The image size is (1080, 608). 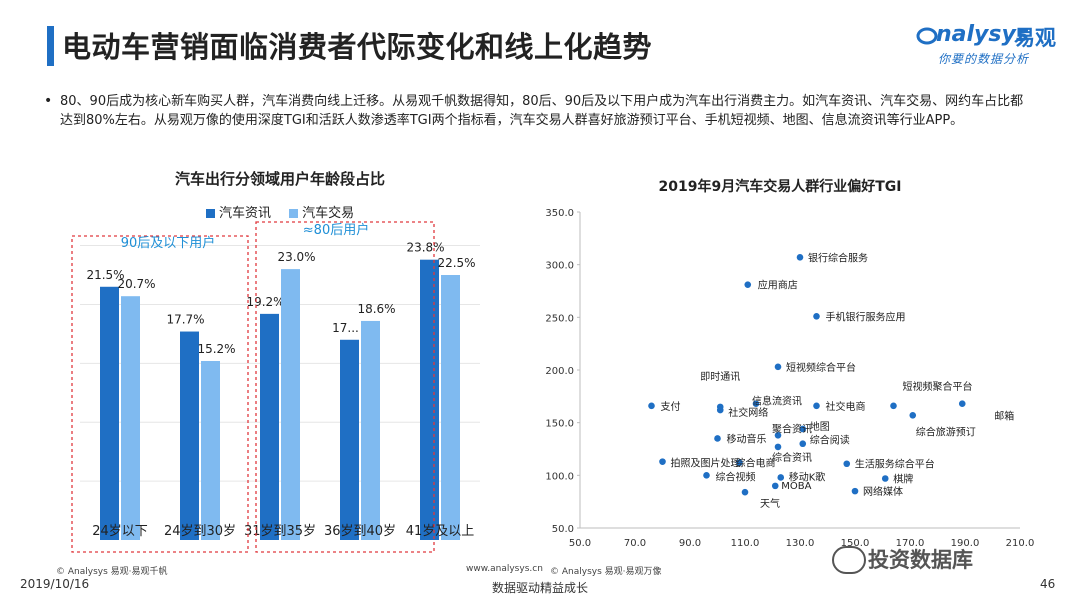 I want to click on scatter-point-label: 网络媒体, so click(x=883, y=491).